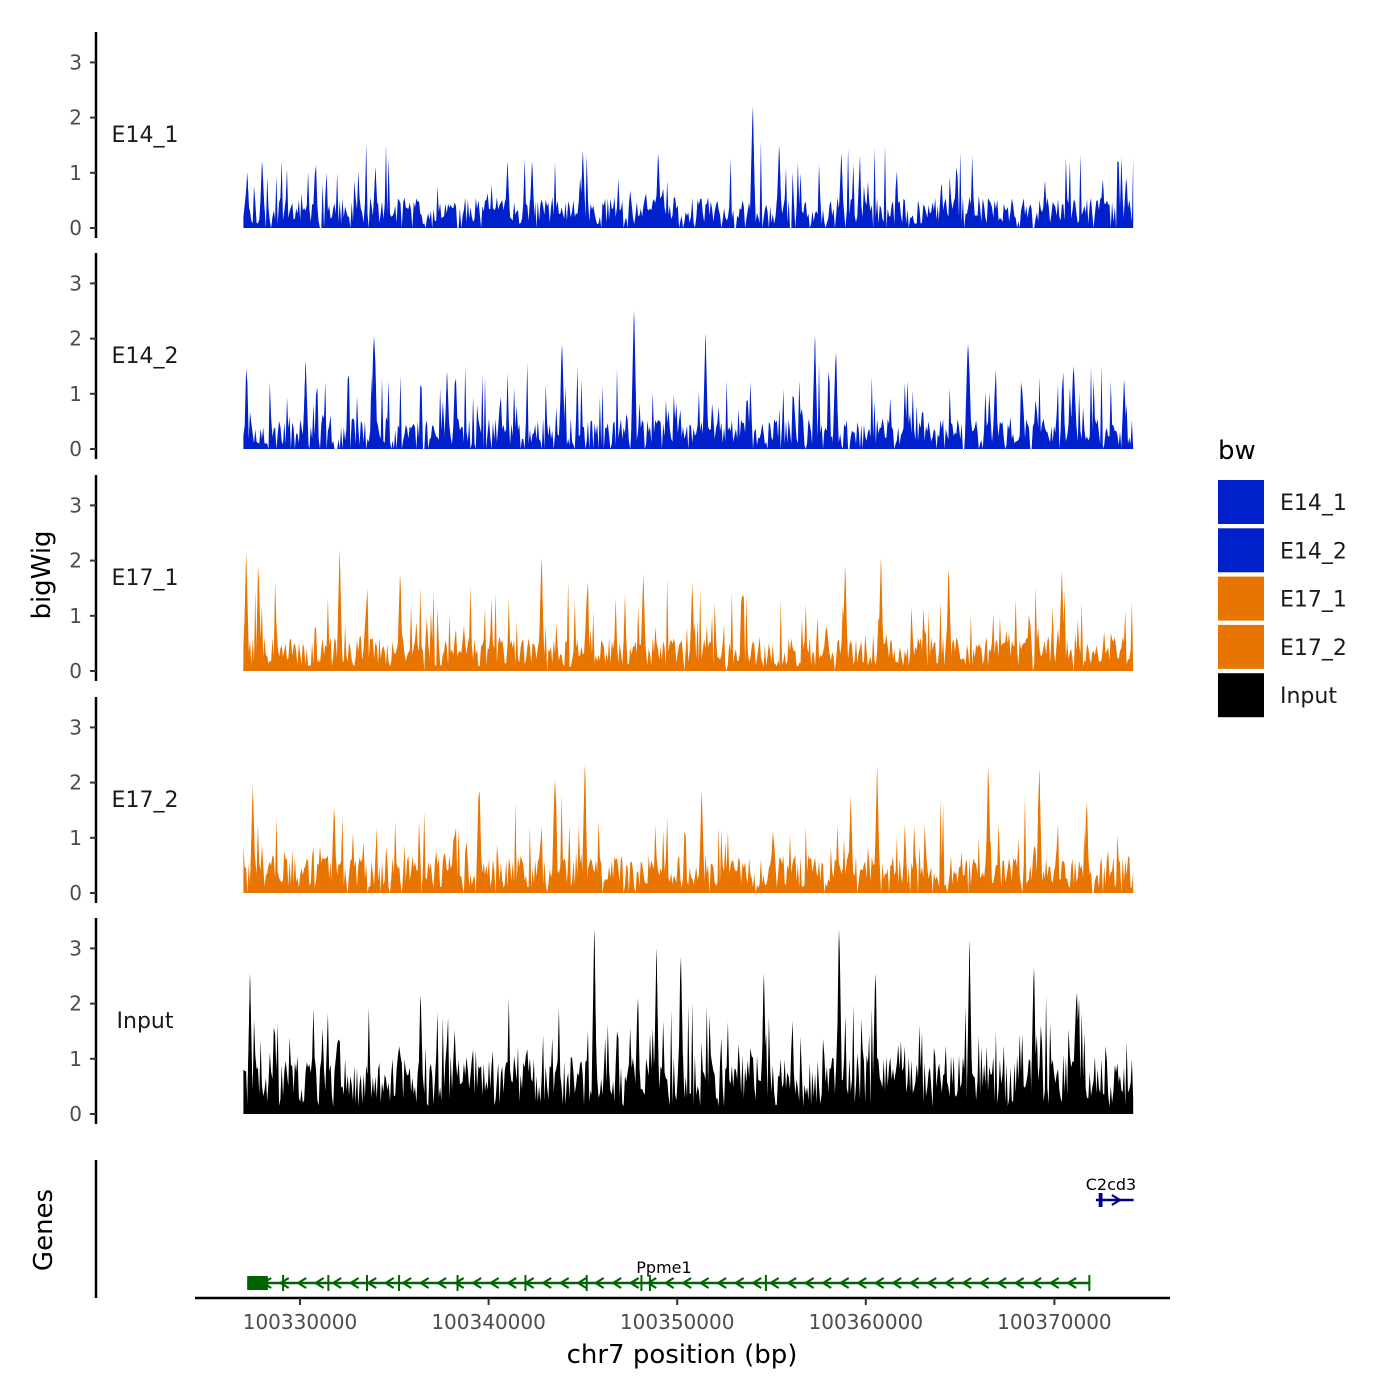 This screenshot has width=1400, height=1400. Describe the element at coordinates (145, 1021) in the screenshot. I see `track-label-Input: Input` at that location.